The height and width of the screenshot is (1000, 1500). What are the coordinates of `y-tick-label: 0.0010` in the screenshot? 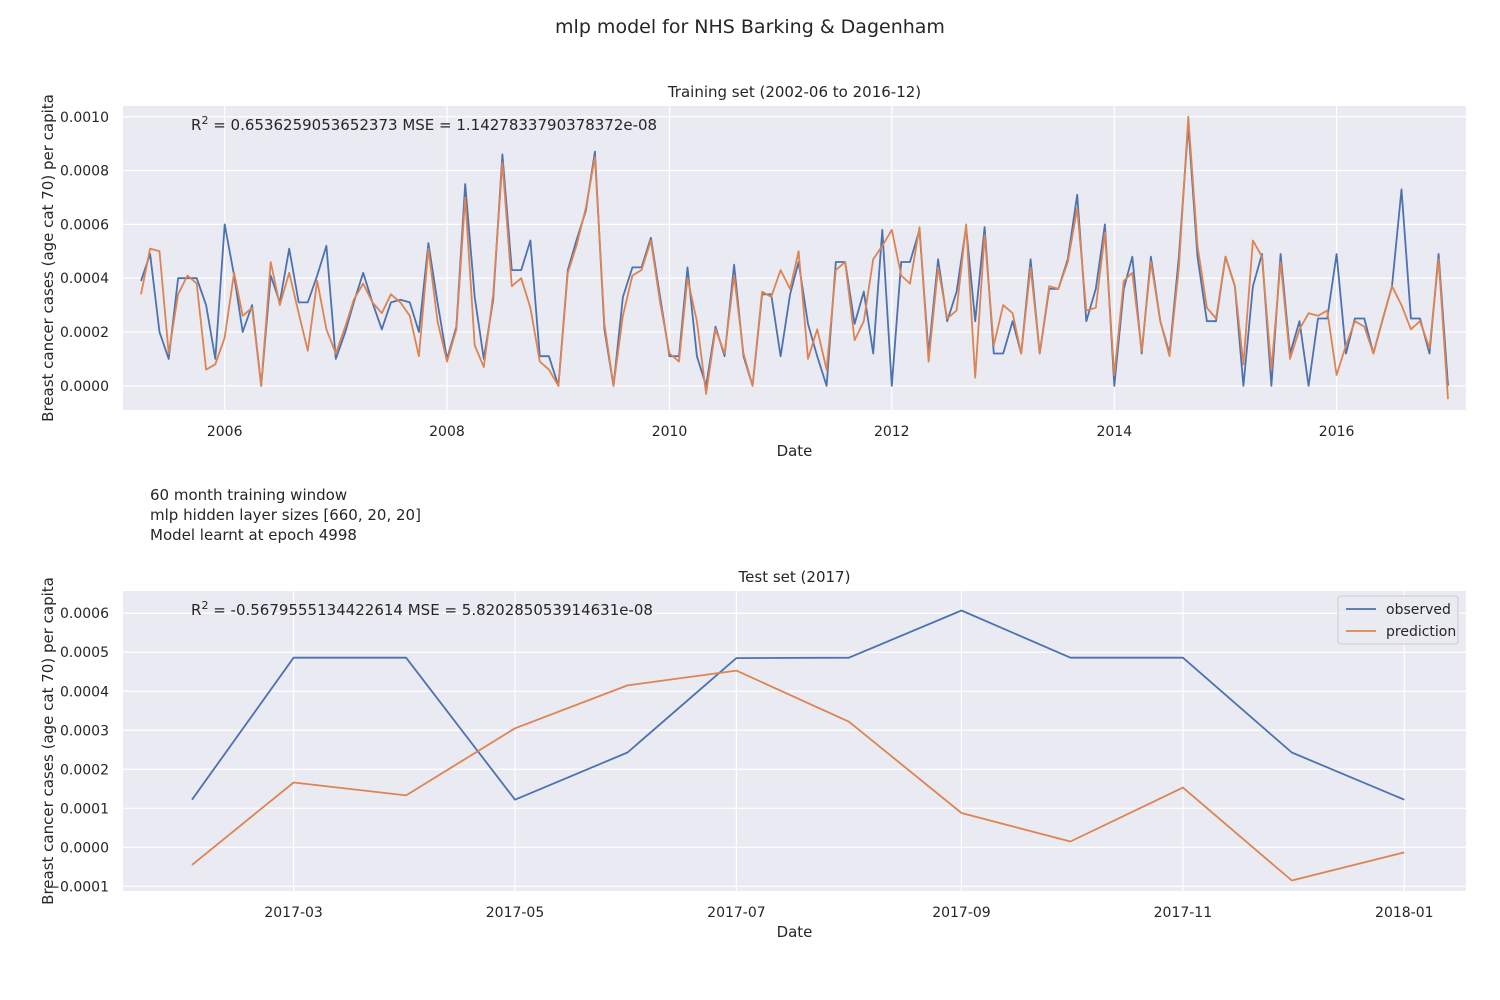 It's located at (84, 118).